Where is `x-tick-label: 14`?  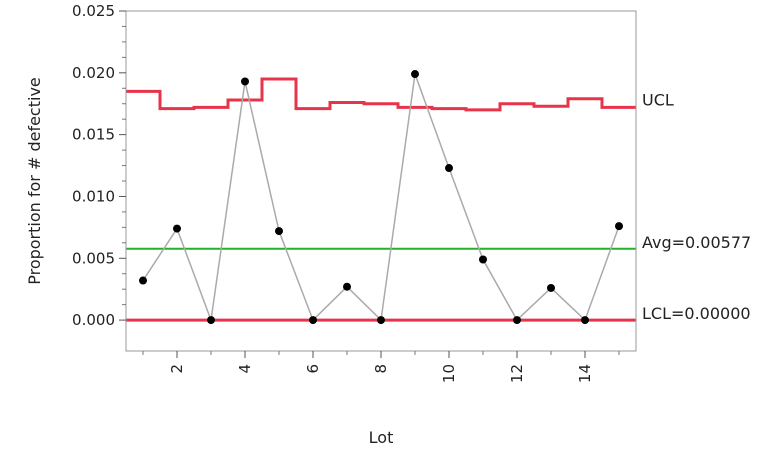
x-tick-label: 14 is located at coordinates (585, 373).